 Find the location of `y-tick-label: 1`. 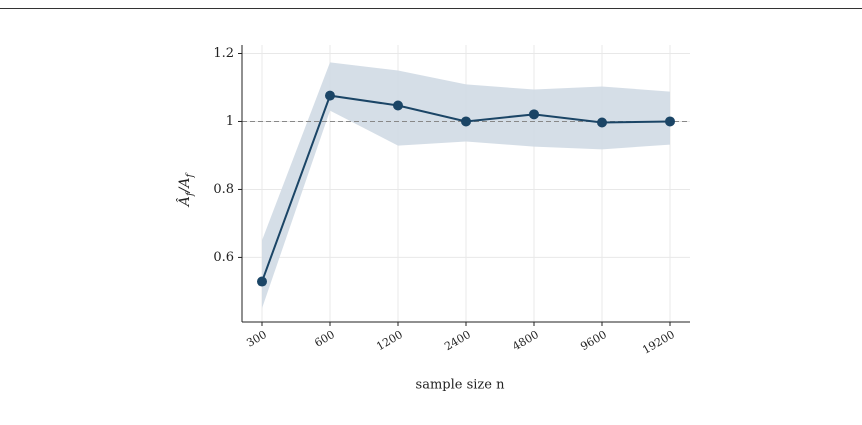

y-tick-label: 1 is located at coordinates (230, 121).